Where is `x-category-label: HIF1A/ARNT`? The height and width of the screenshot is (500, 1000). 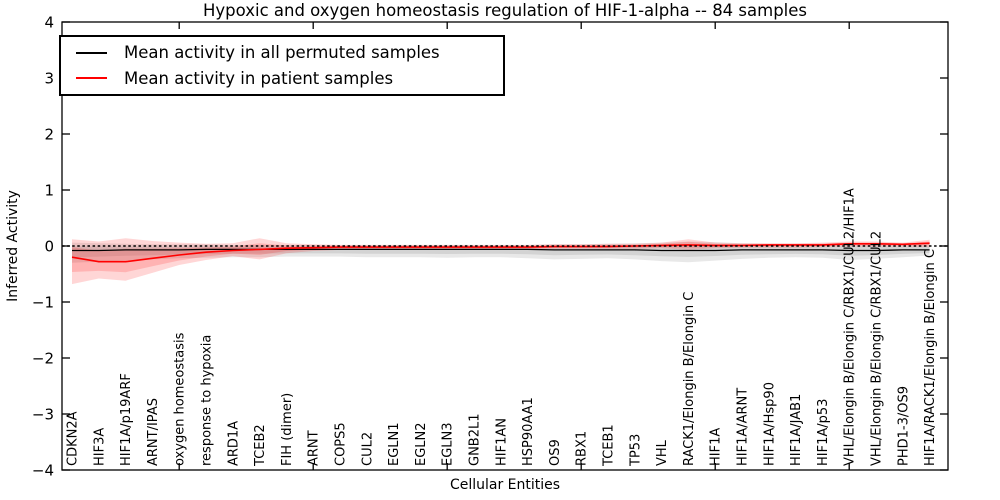
x-category-label: HIF1A/ARNT is located at coordinates (743, 427).